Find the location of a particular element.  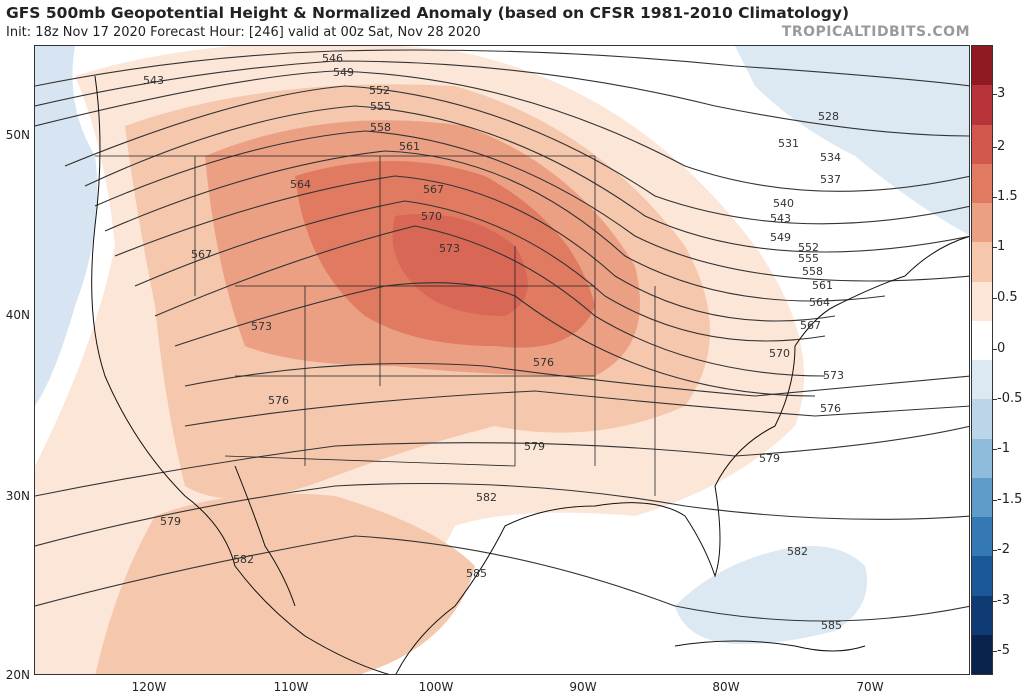

colorbar is located at coordinates (982, 360).